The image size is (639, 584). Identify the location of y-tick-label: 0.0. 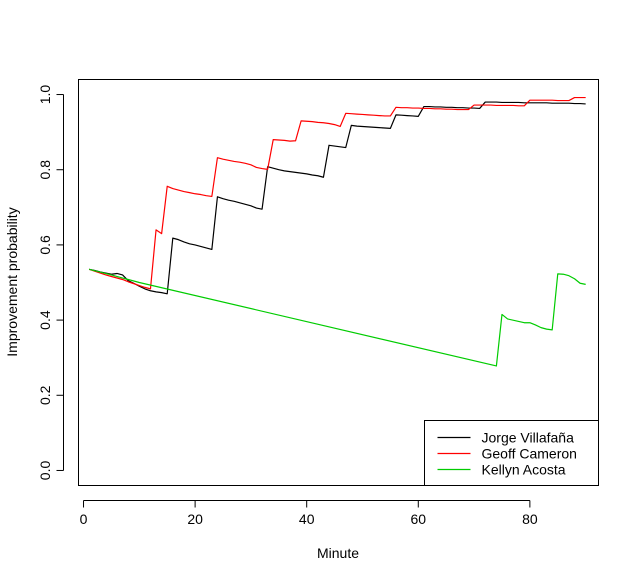
(45, 471).